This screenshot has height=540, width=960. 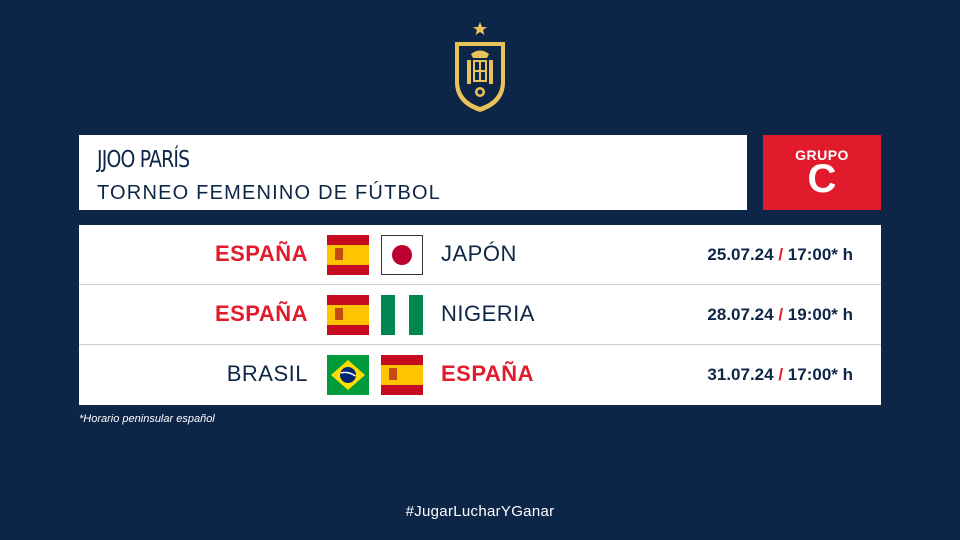 What do you see at coordinates (413, 172) in the screenshot?
I see `tournament-header: JJOO PARÍS TORNEO FEMENINO DE FÚTBOL` at bounding box center [413, 172].